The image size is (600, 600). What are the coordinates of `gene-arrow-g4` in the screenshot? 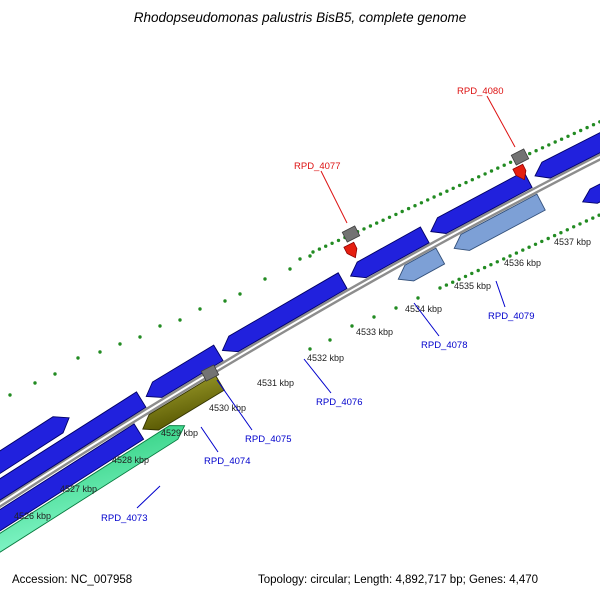 It's located at (389, 252).